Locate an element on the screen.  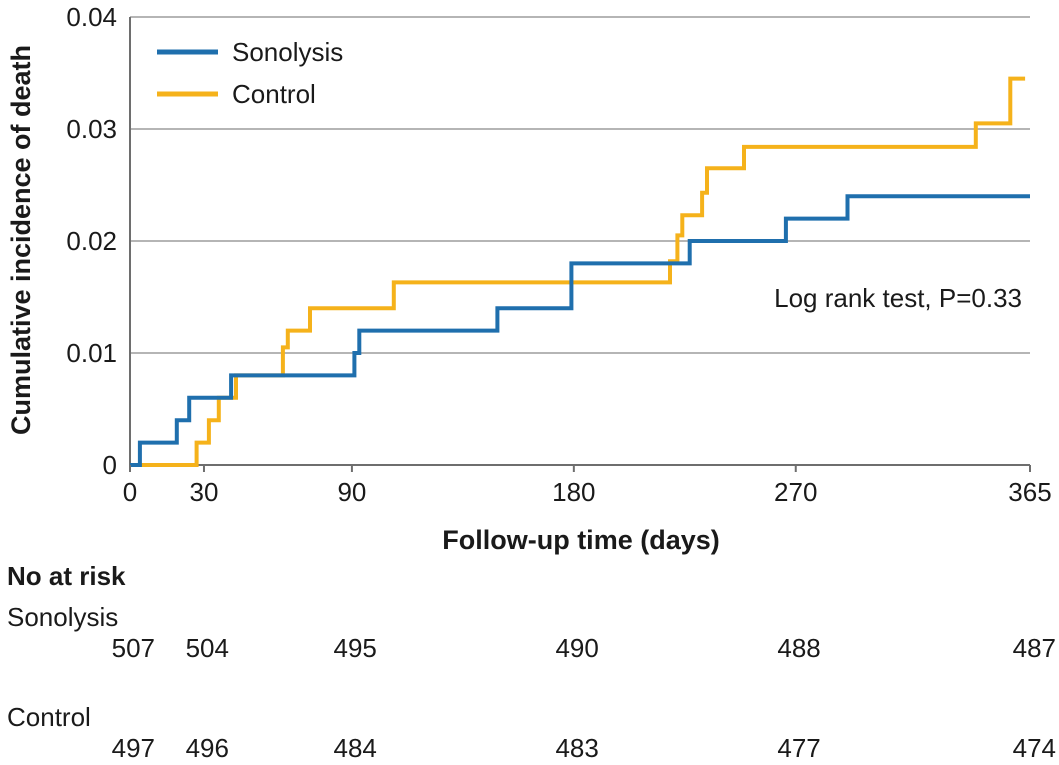
risk-count: 504 is located at coordinates (207, 648).